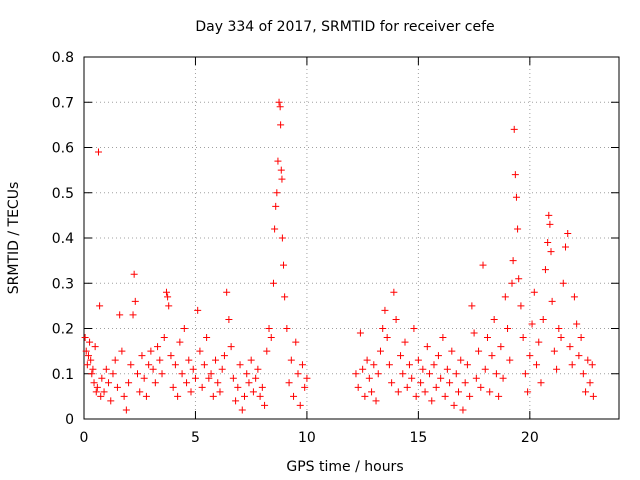 The height and width of the screenshot is (480, 640). What do you see at coordinates (195, 438) in the screenshot?
I see `x-tick-label: 5` at bounding box center [195, 438].